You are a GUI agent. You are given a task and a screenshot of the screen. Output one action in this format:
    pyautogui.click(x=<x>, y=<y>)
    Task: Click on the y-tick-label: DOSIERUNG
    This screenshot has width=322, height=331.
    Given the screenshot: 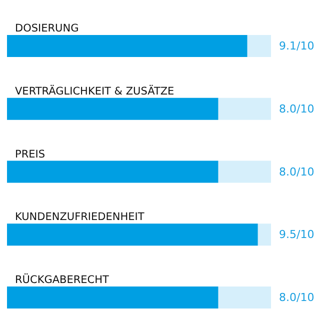 What is the action you would take?
    pyautogui.click(x=47, y=28)
    